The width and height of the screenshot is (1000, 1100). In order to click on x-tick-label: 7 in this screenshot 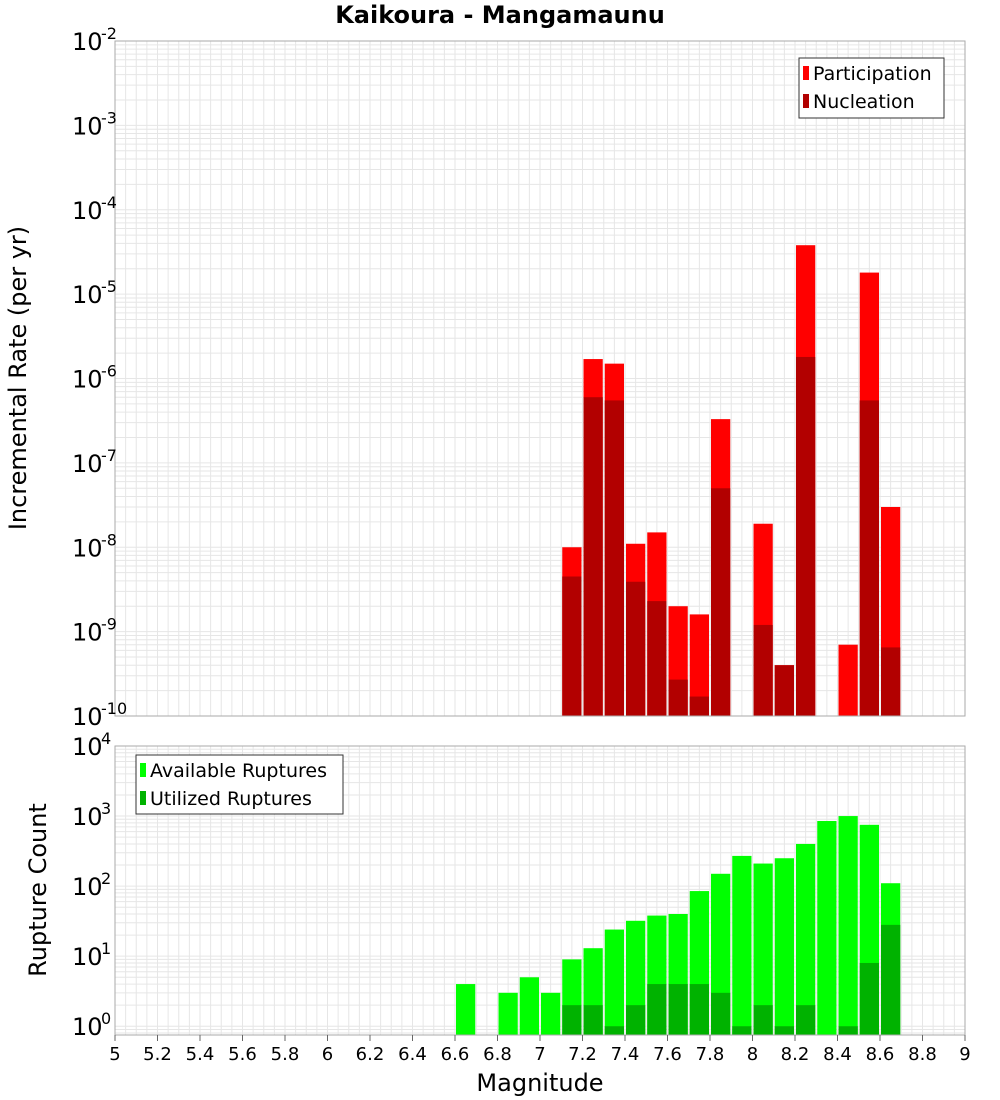, I will do `click(539, 1054)`.